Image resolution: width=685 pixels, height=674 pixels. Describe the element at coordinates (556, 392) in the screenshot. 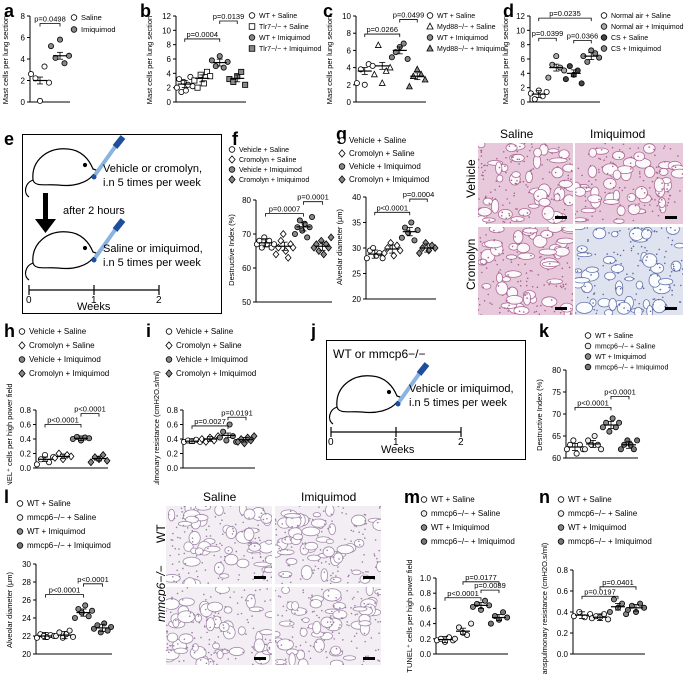

I see `y-tick-label: 75` at that location.